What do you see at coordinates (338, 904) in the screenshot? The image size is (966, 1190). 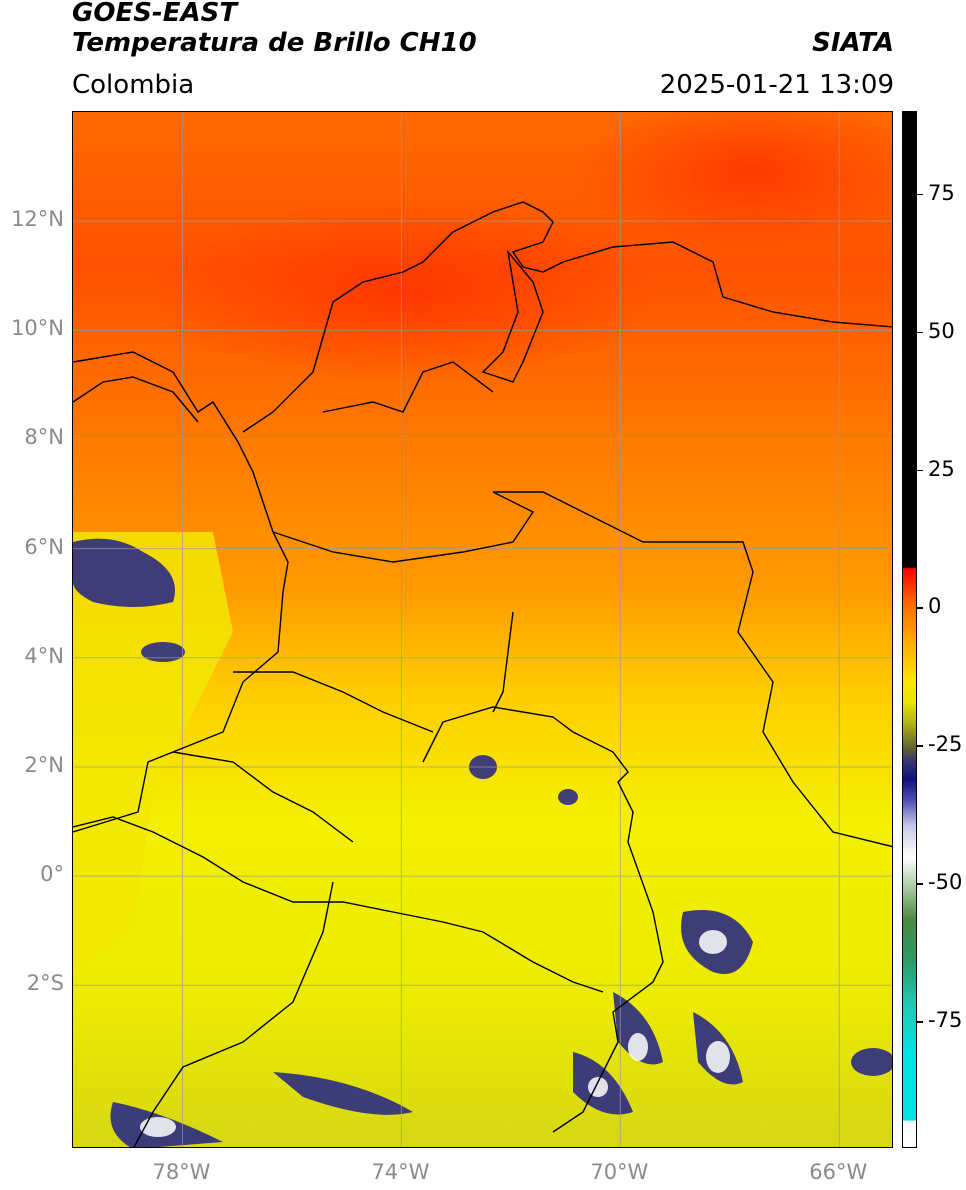 I see `ecuador-peru-border` at bounding box center [338, 904].